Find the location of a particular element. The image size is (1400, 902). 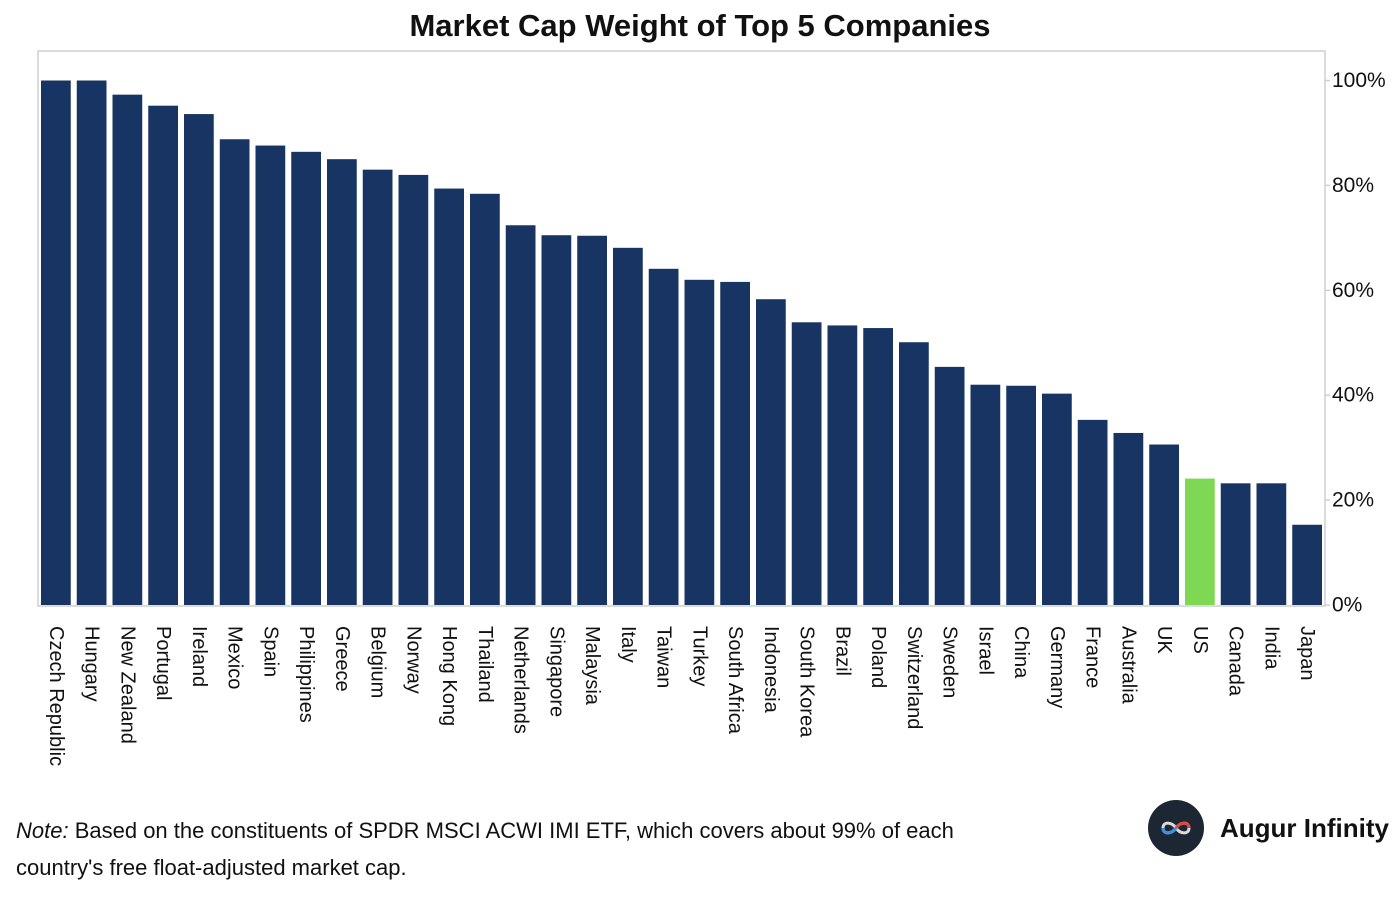

bar-belgium is located at coordinates (377, 387).